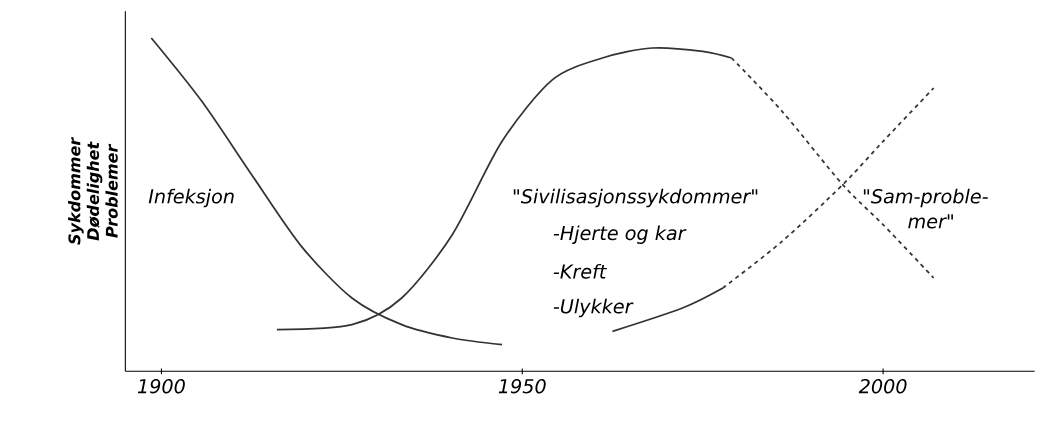  Describe the element at coordinates (93, 190) in the screenshot. I see `y-axis-title: Sykdommer Dødelighet Problemer` at that location.